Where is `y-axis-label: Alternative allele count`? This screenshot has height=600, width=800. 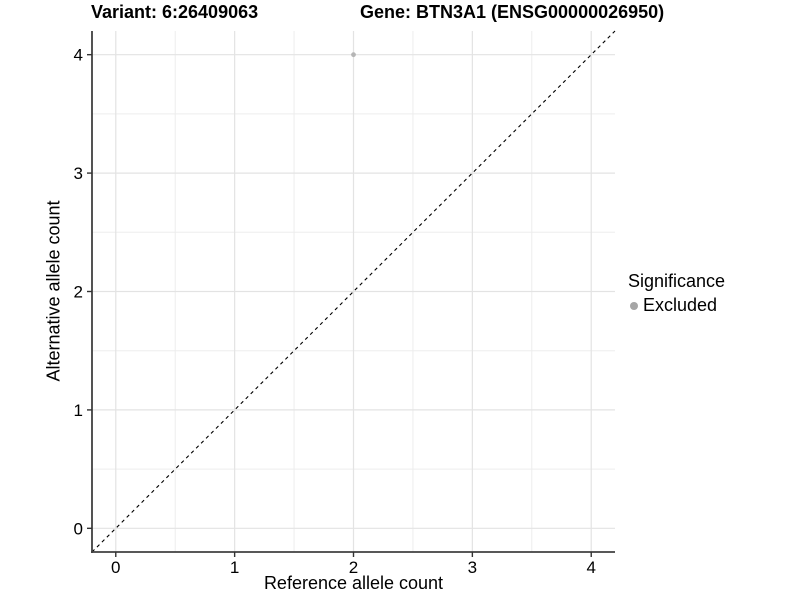
y-axis-label: Alternative allele count is located at coordinates (53, 291).